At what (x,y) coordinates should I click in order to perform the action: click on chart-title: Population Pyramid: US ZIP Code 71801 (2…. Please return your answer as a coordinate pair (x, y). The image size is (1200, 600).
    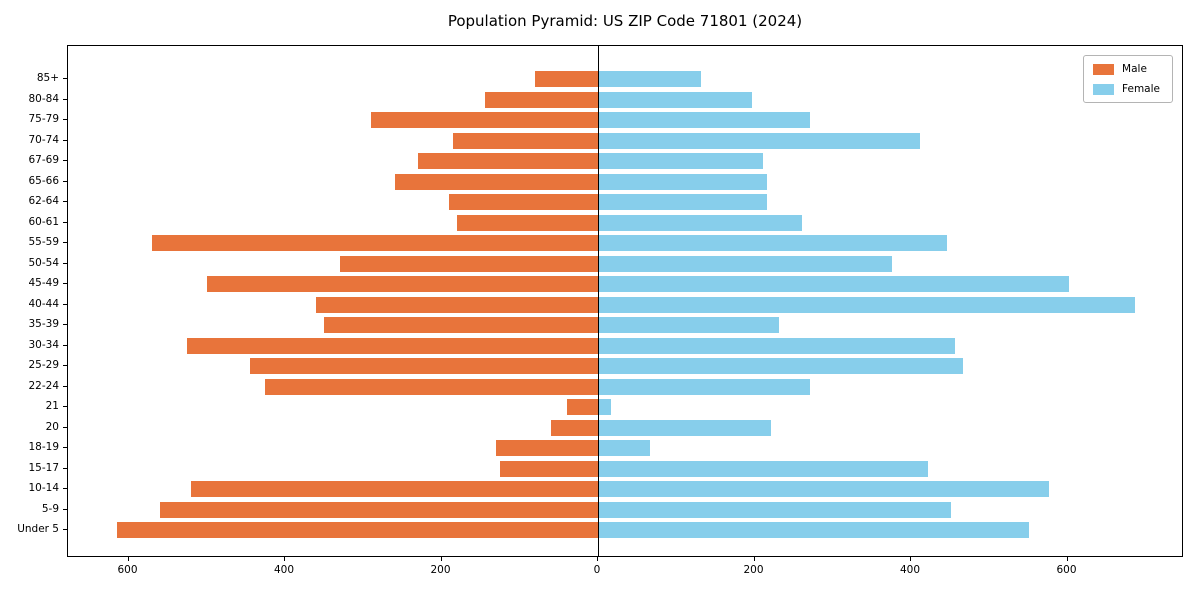
    Looking at the image, I should click on (625, 21).